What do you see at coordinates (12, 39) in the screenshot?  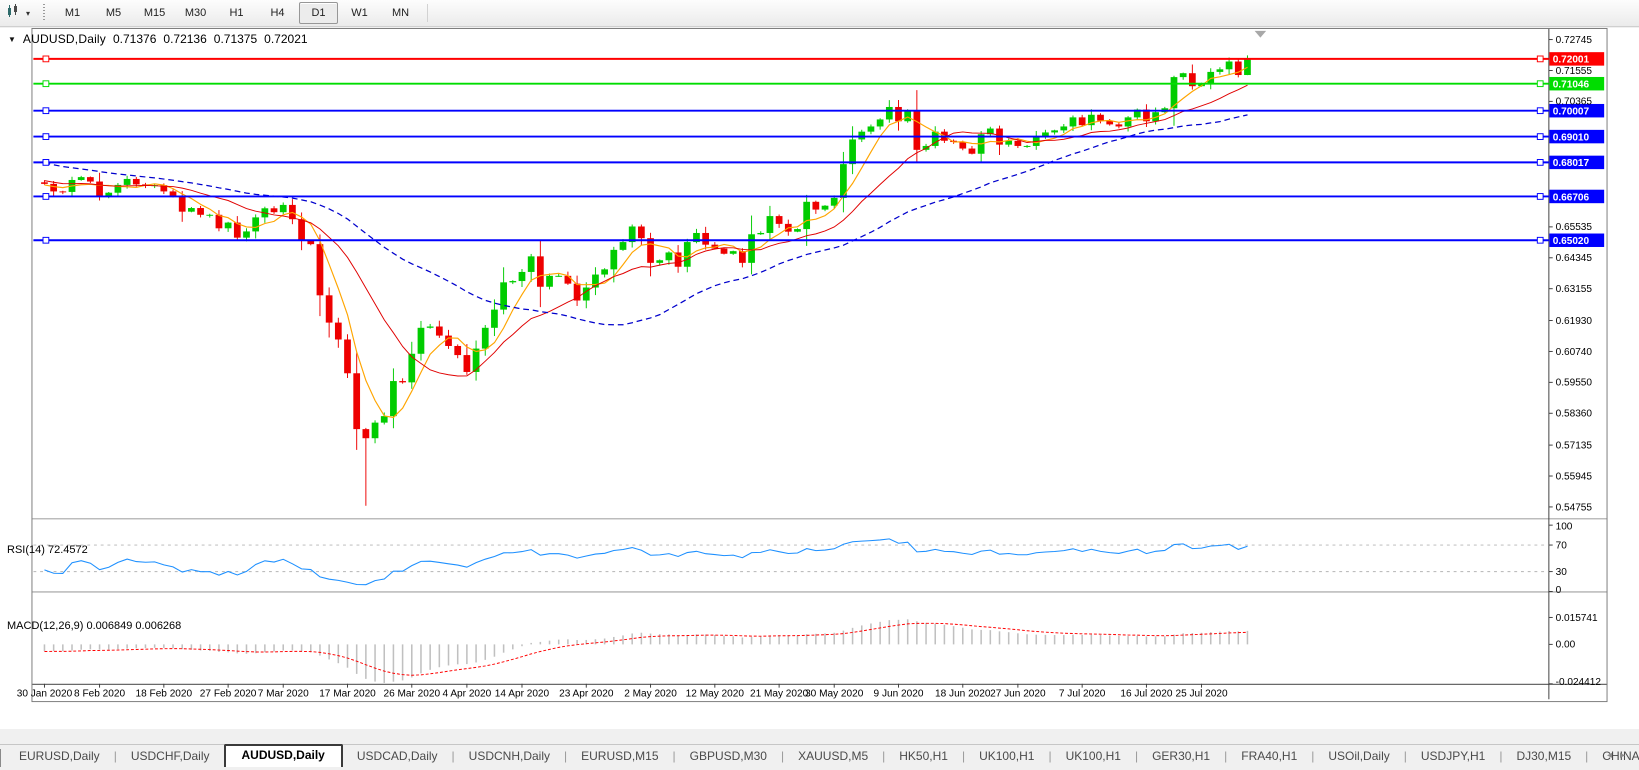 I see `chart-menu-icon: ▼` at bounding box center [12, 39].